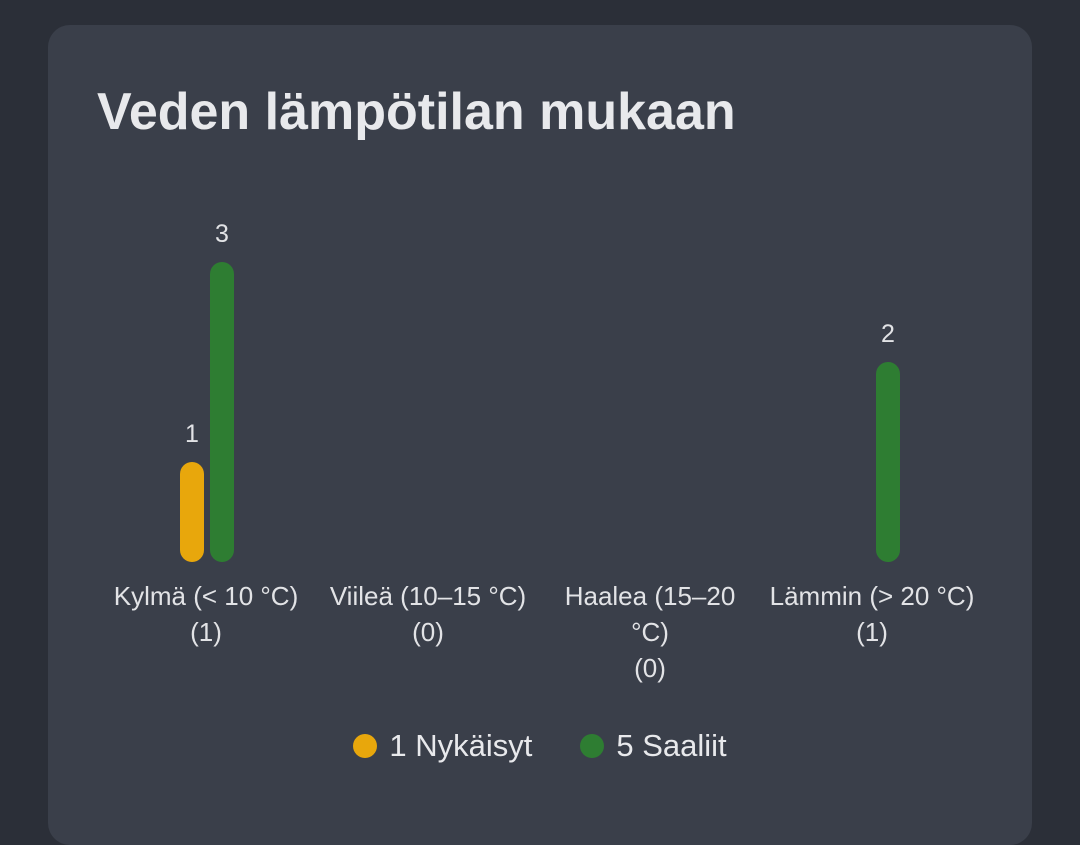 This screenshot has width=1080, height=845. Describe the element at coordinates (872, 614) in the screenshot. I see `category-label: Lämmin (> 20 °C) (1)` at that location.